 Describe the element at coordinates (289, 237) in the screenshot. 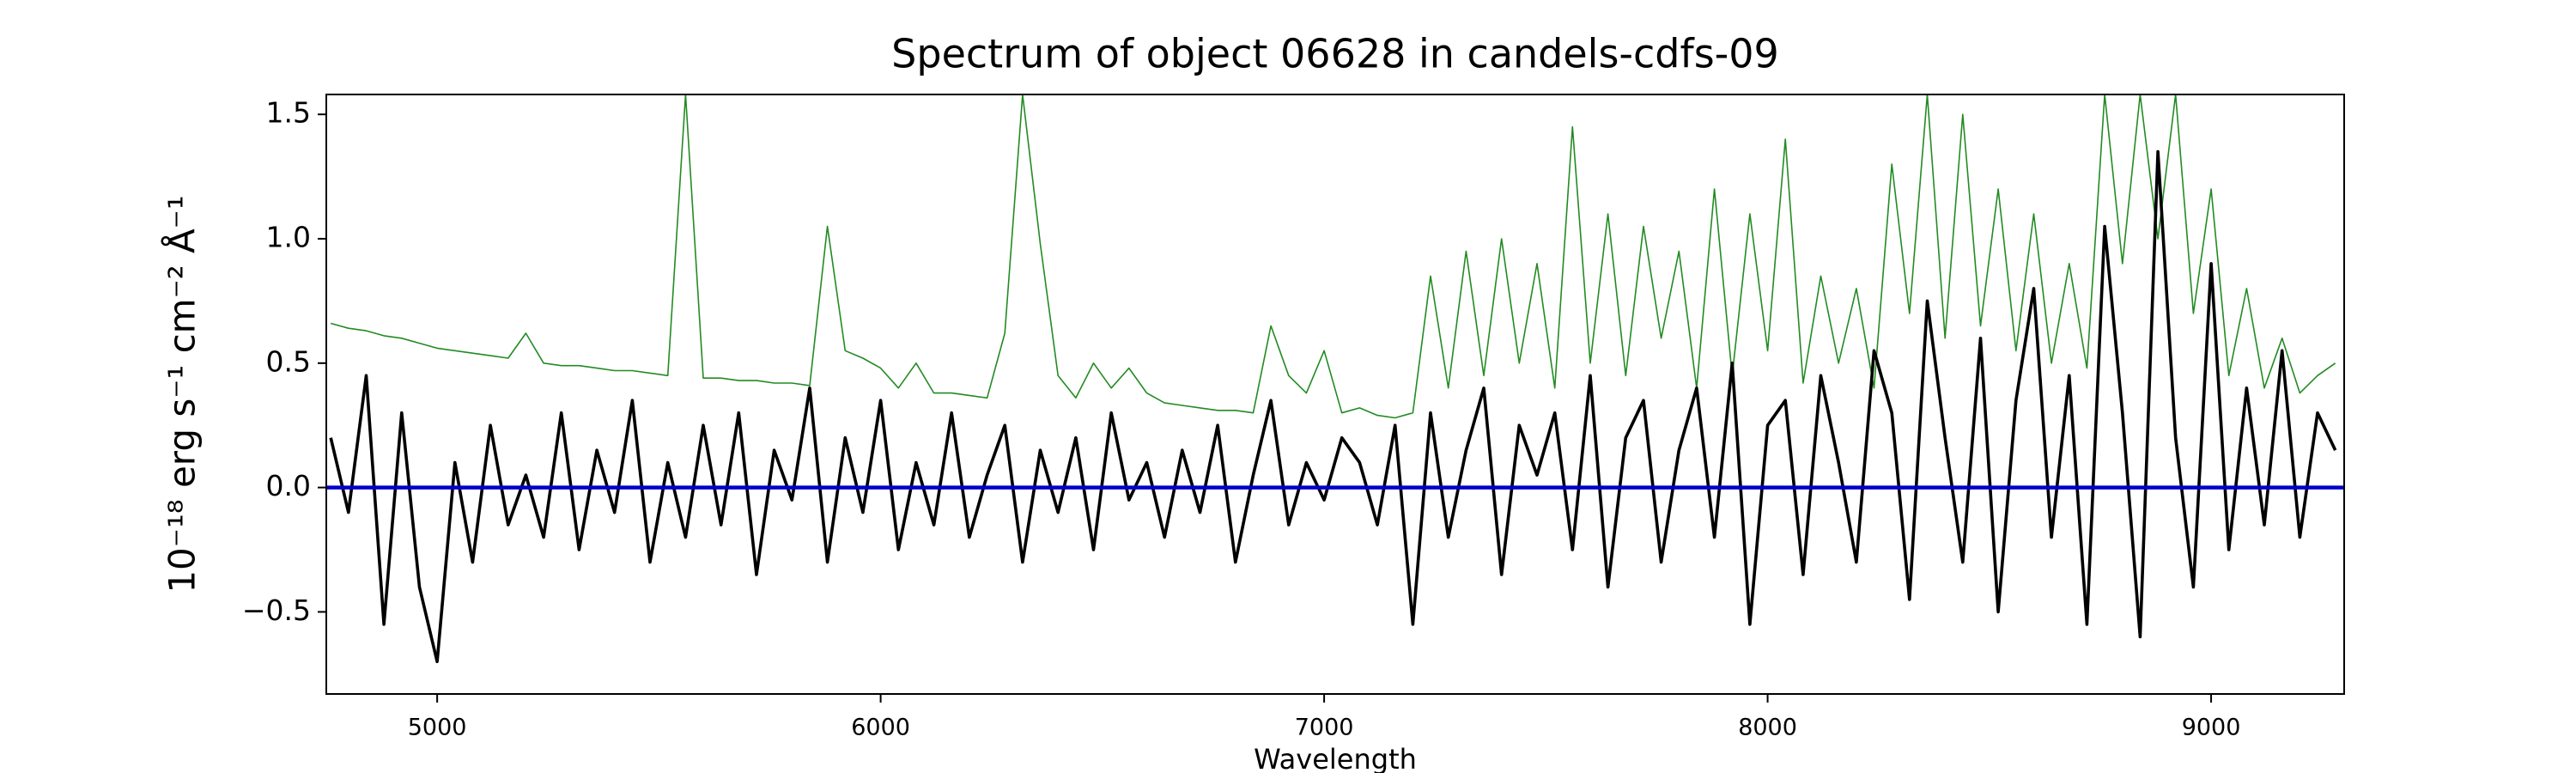

I see `y-tick-label: 1.0` at that location.